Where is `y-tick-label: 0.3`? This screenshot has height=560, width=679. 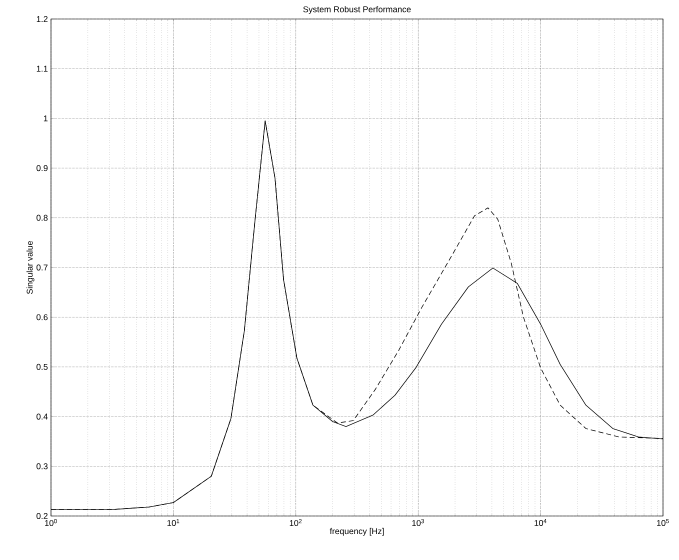
y-tick-label: 0.3 is located at coordinates (42, 466).